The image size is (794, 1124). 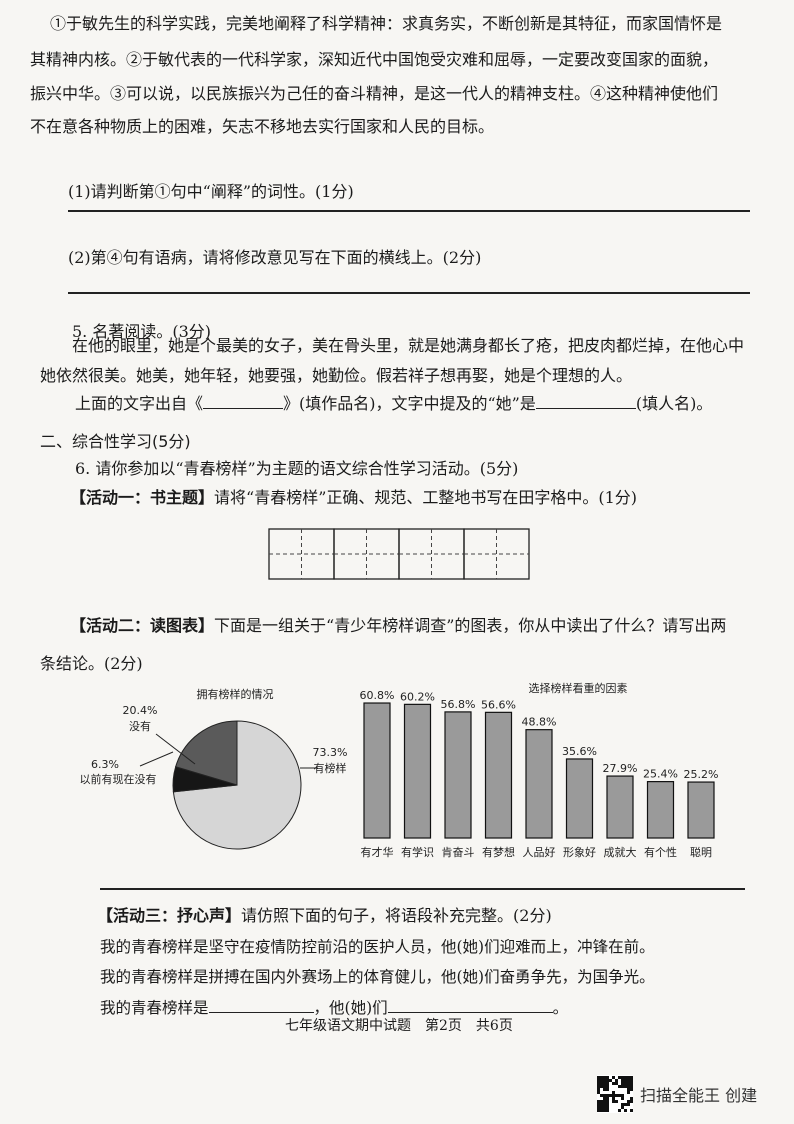 I want to click on activity-text: 下面是一组关于“青少年榜样调查”的图表，你从中读出了什么？请写出两, so click(x=470, y=625).